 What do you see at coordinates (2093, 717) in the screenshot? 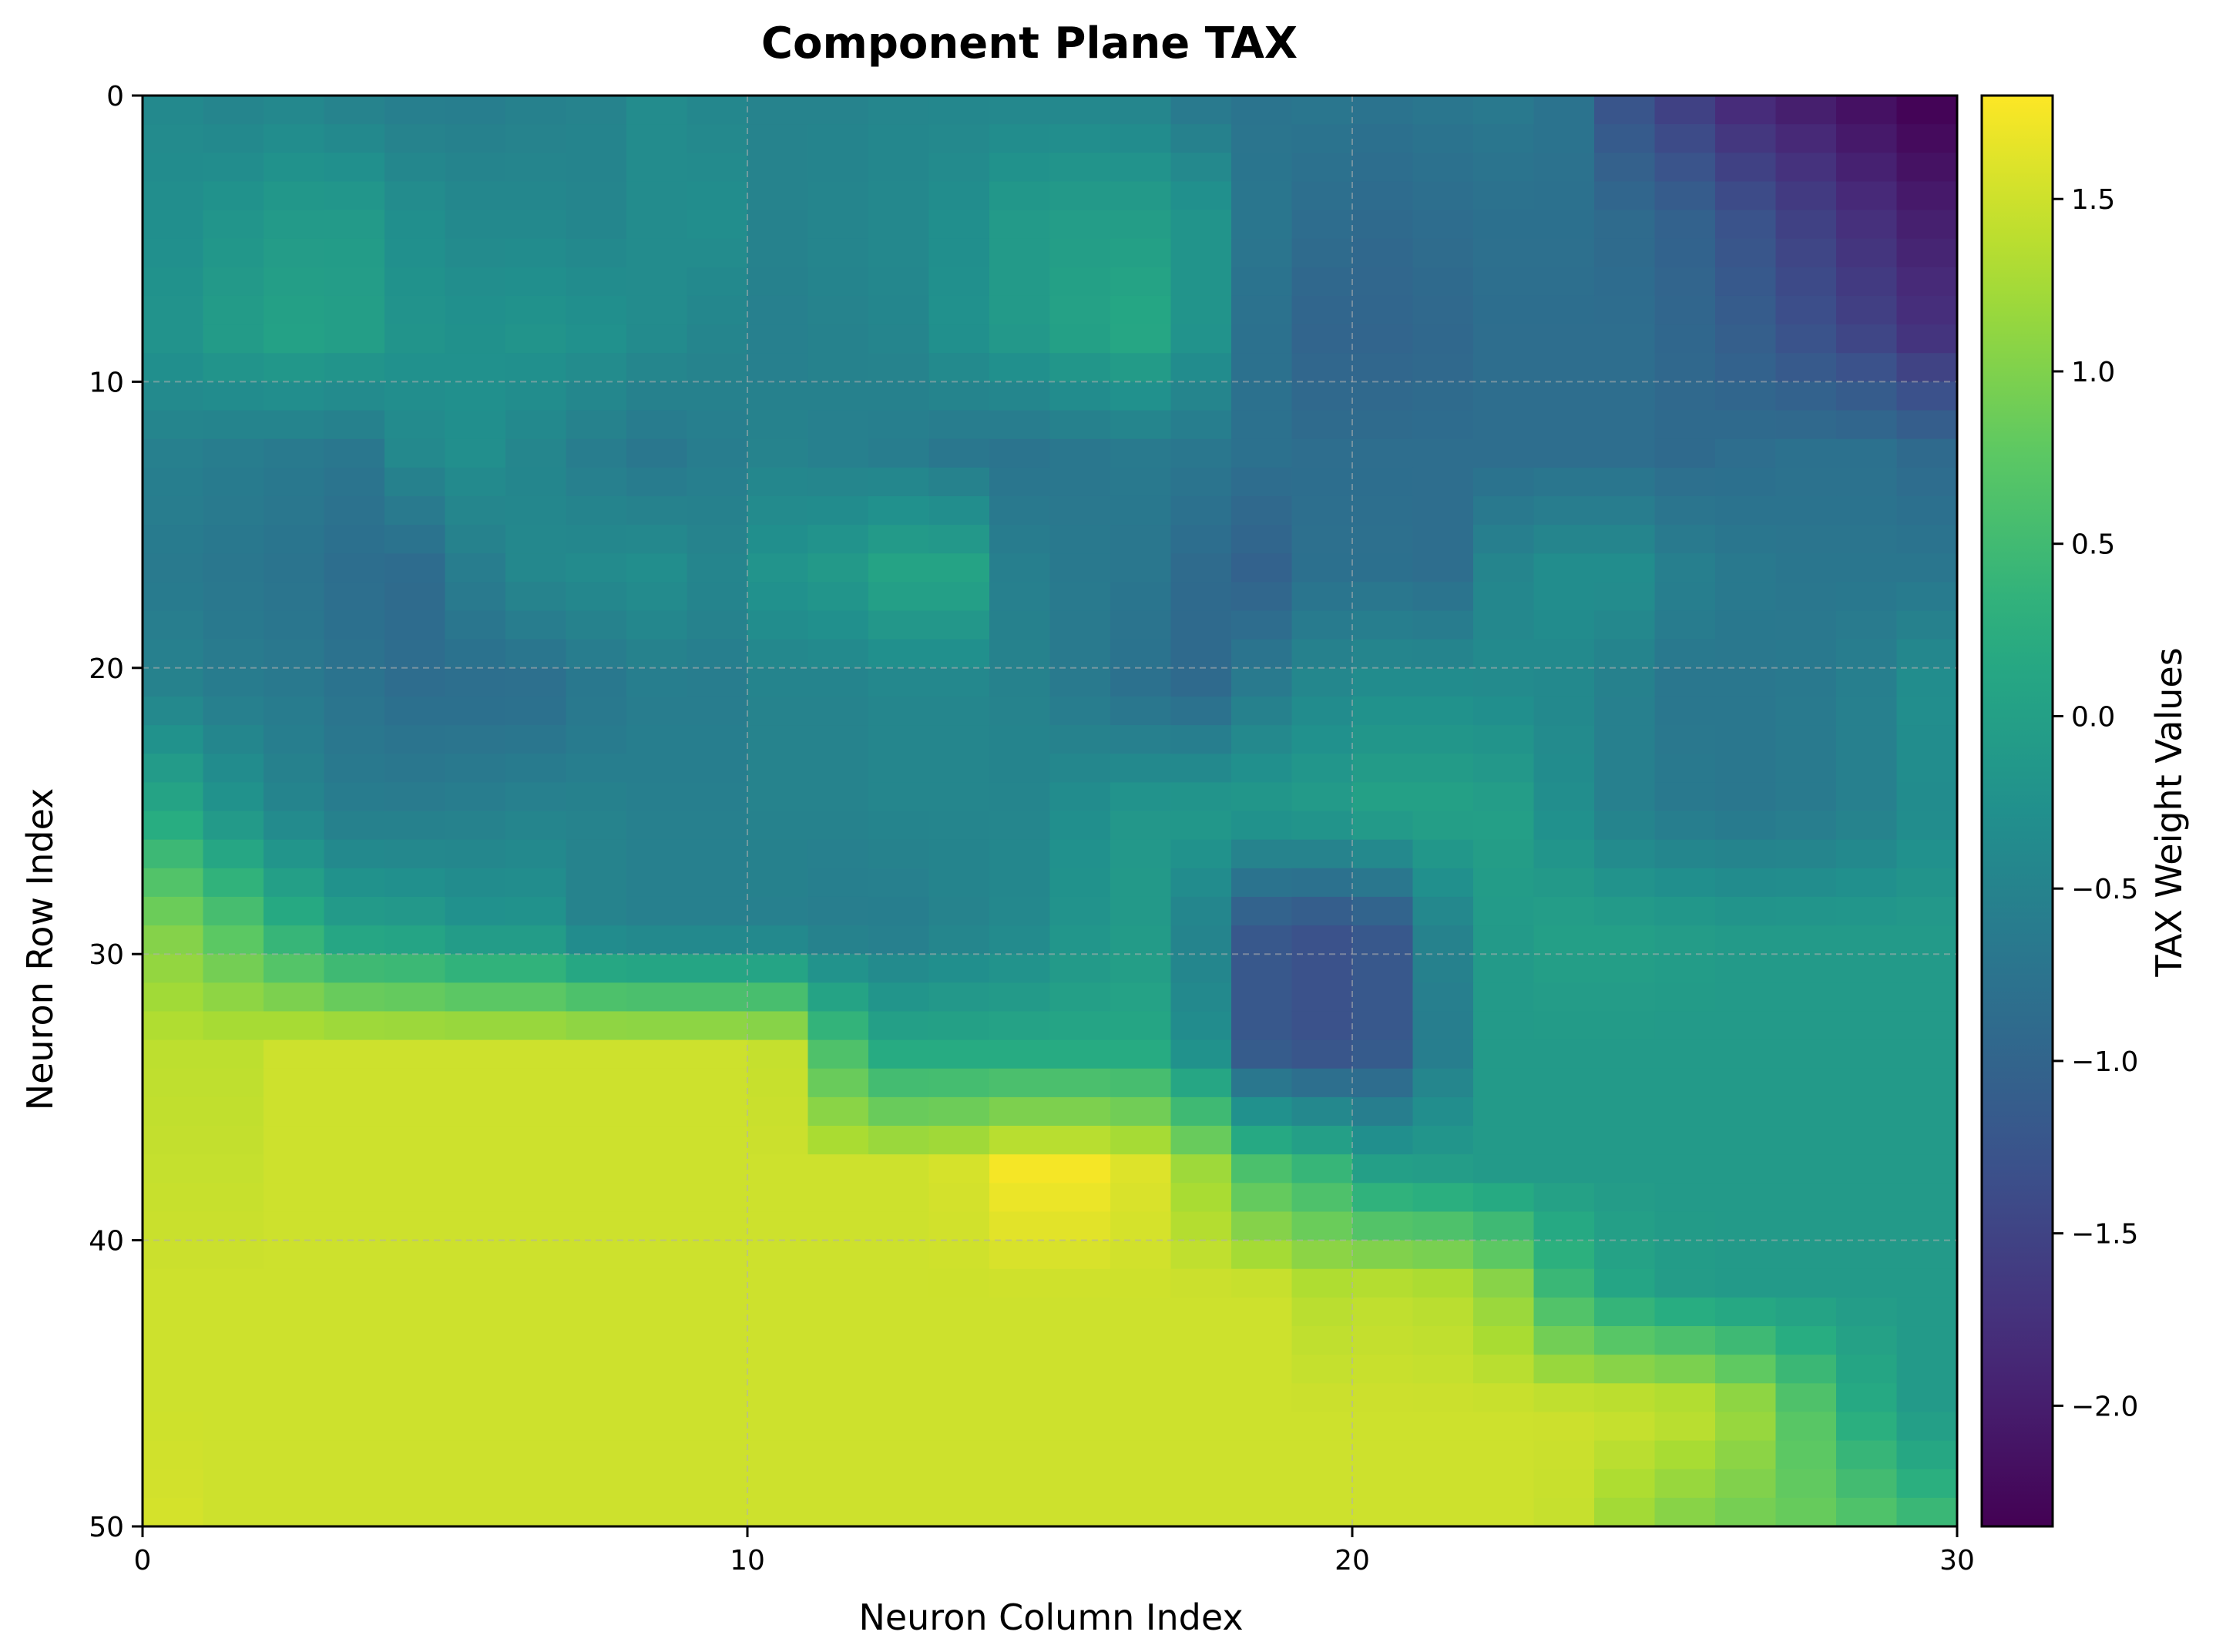
I see `colorbar-tick-label: 0.0` at bounding box center [2093, 717].